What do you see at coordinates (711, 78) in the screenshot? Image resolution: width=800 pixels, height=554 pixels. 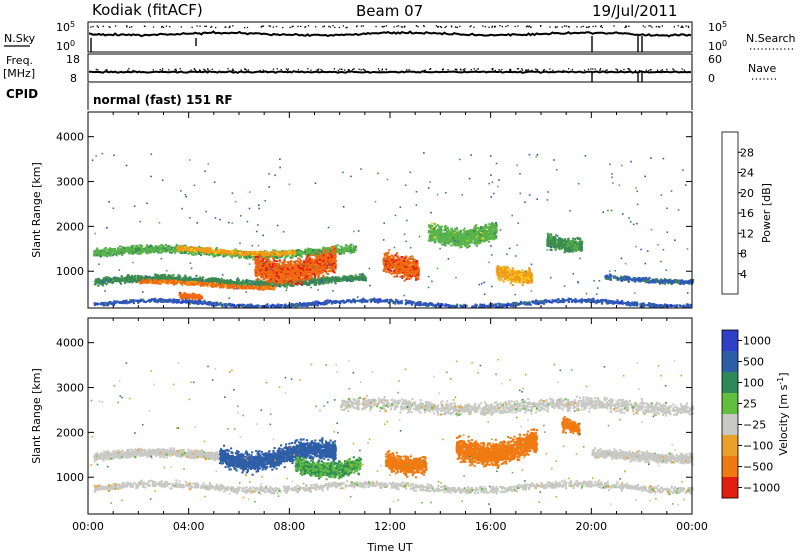 I see `nave-tick-bottom: 0` at bounding box center [711, 78].